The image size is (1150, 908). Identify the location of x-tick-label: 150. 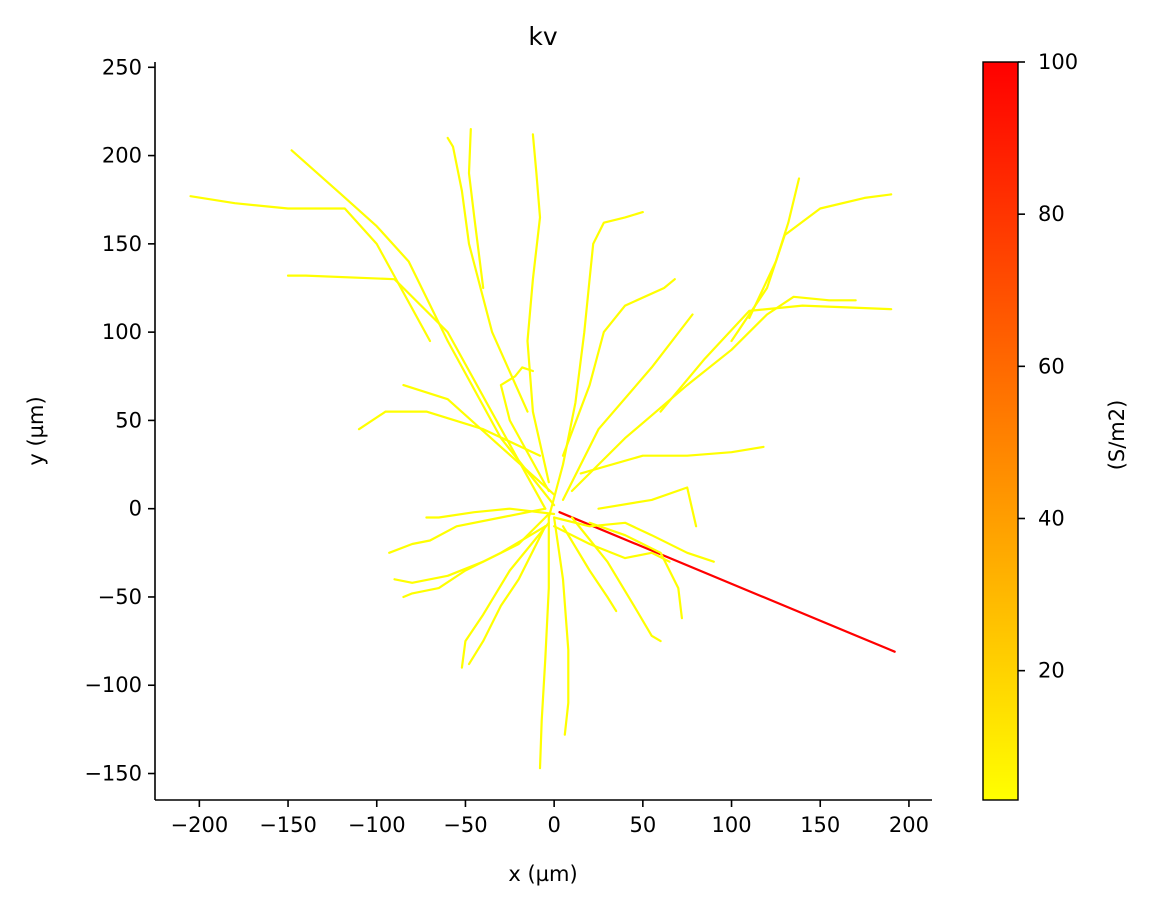
(820, 825).